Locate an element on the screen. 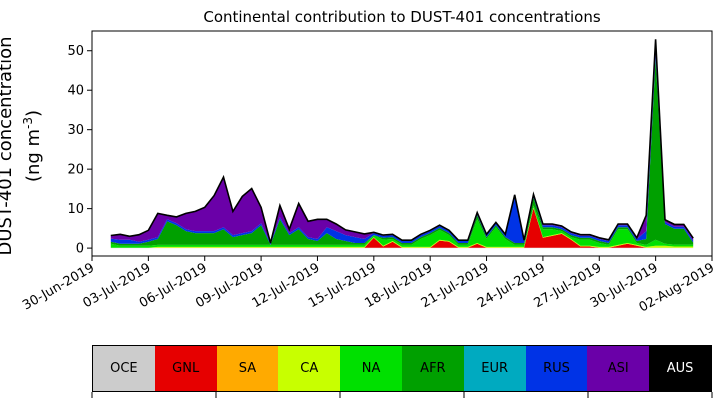  colorbar-segment-na: NA is located at coordinates (371, 368).